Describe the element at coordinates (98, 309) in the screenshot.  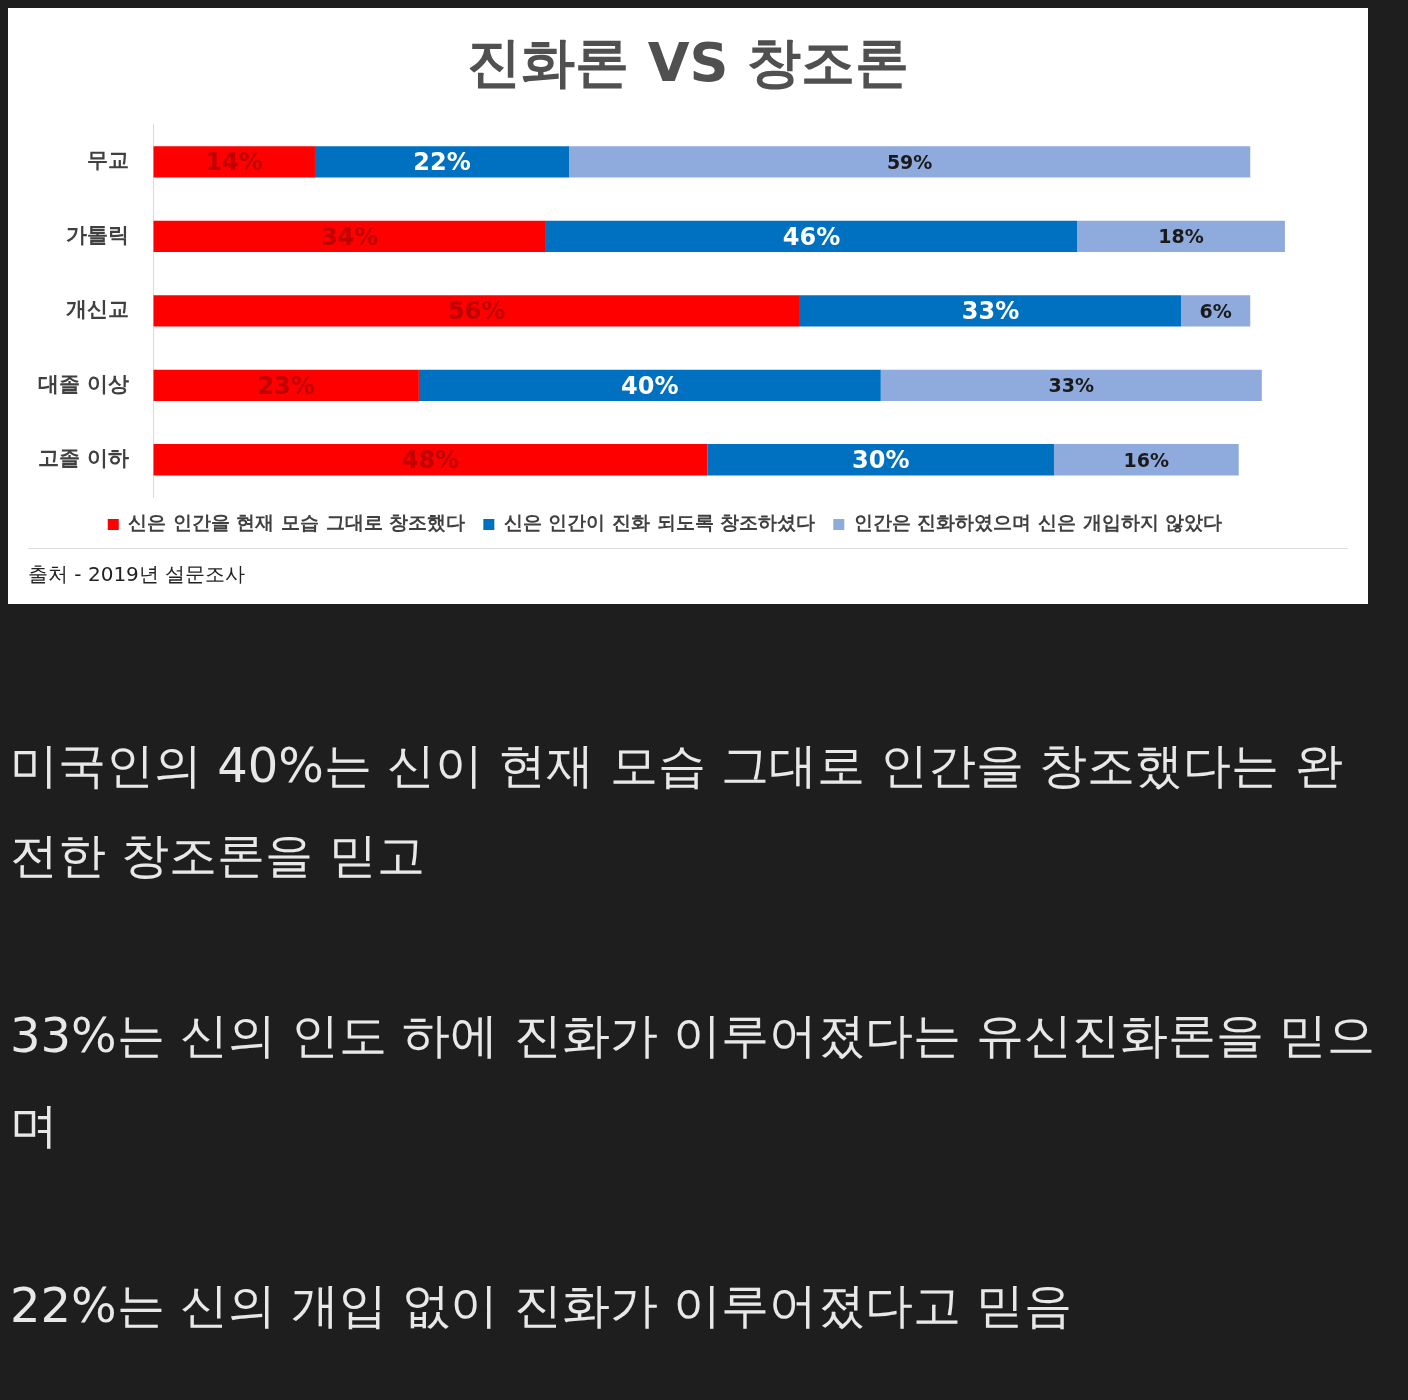
I see `y-tick-label: 개신교` at that location.